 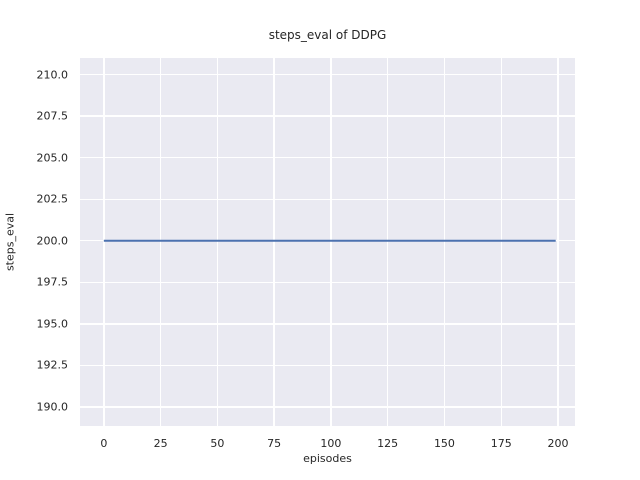 What do you see at coordinates (327, 35) in the screenshot?
I see `chart-title: steps_eval of DDPG` at bounding box center [327, 35].